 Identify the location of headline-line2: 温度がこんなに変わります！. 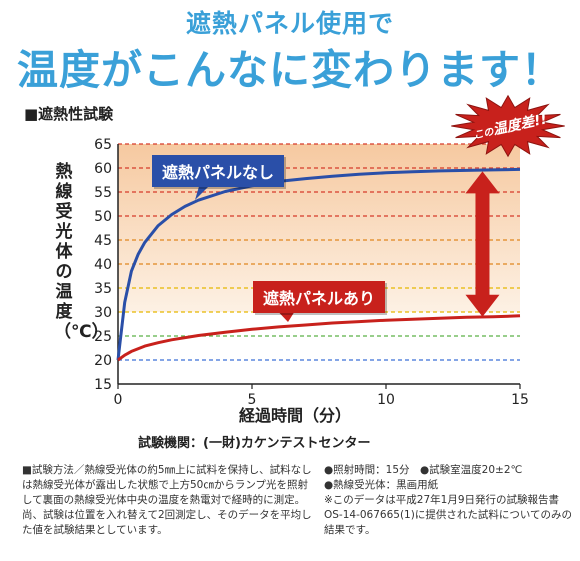
(290, 70).